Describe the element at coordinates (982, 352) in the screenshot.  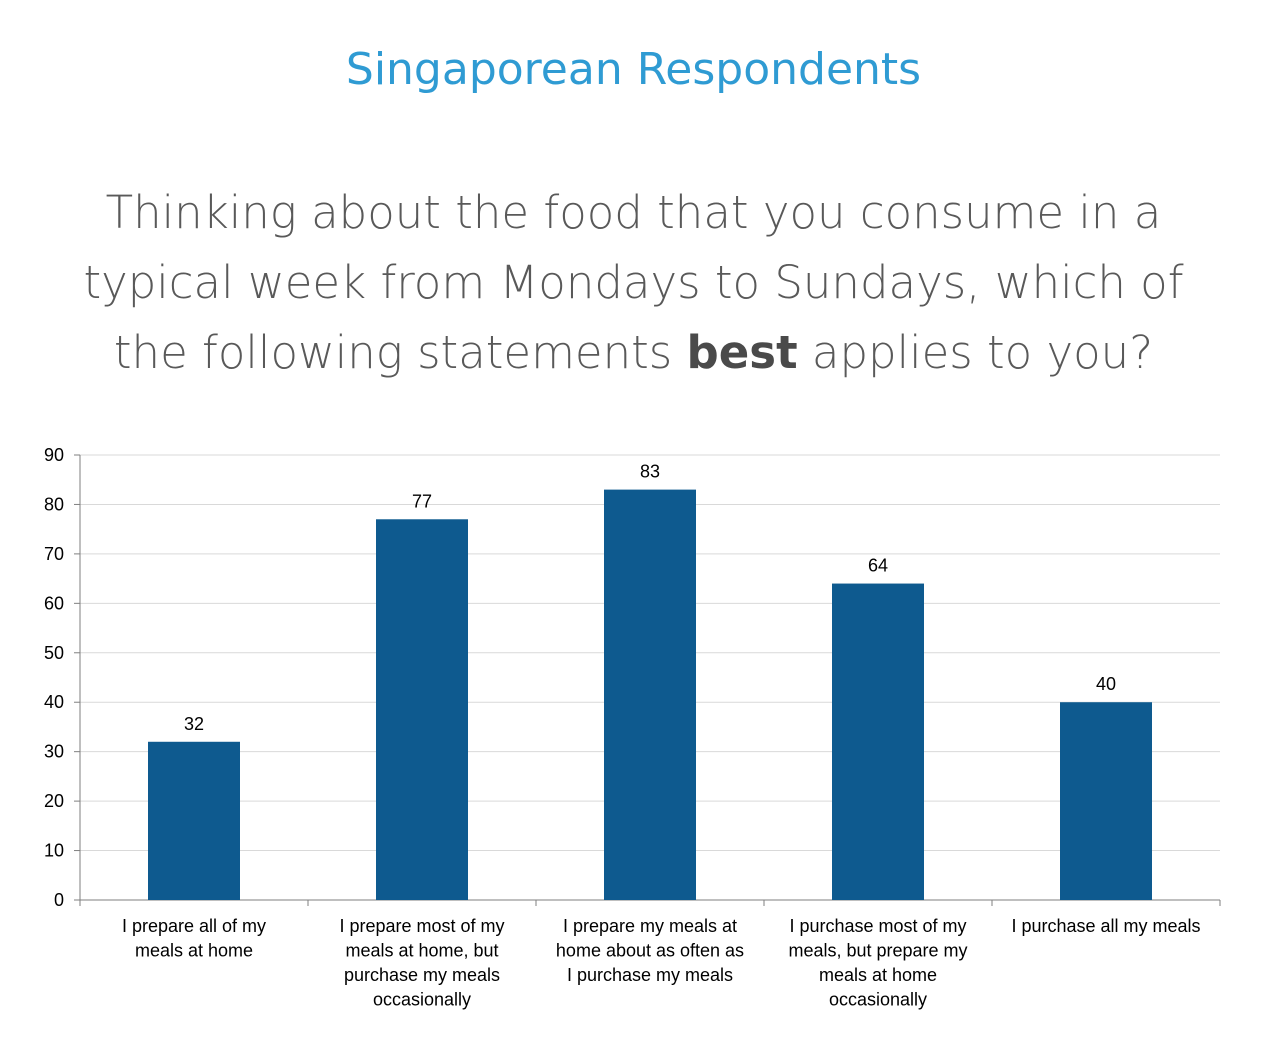
I see `question-text-end: applies to you?` at that location.